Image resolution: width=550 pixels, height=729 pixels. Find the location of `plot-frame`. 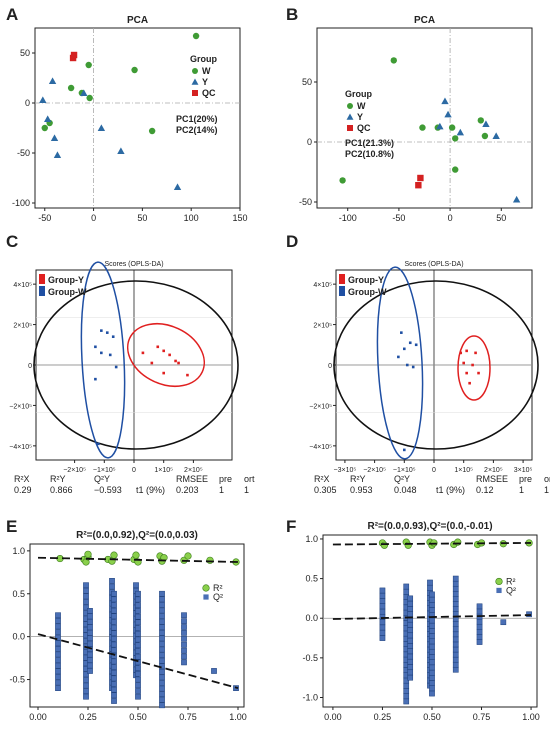

plot-frame is located at coordinates (430, 621).